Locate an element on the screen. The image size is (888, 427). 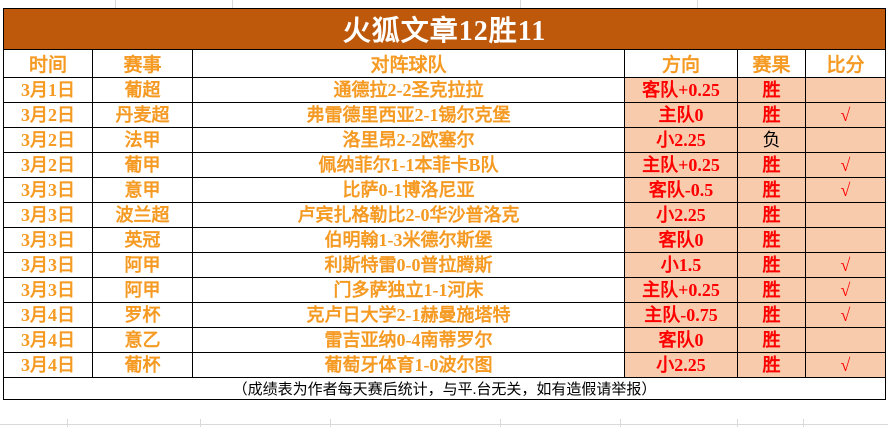
cell-league: 英冠 is located at coordinates (142, 240).